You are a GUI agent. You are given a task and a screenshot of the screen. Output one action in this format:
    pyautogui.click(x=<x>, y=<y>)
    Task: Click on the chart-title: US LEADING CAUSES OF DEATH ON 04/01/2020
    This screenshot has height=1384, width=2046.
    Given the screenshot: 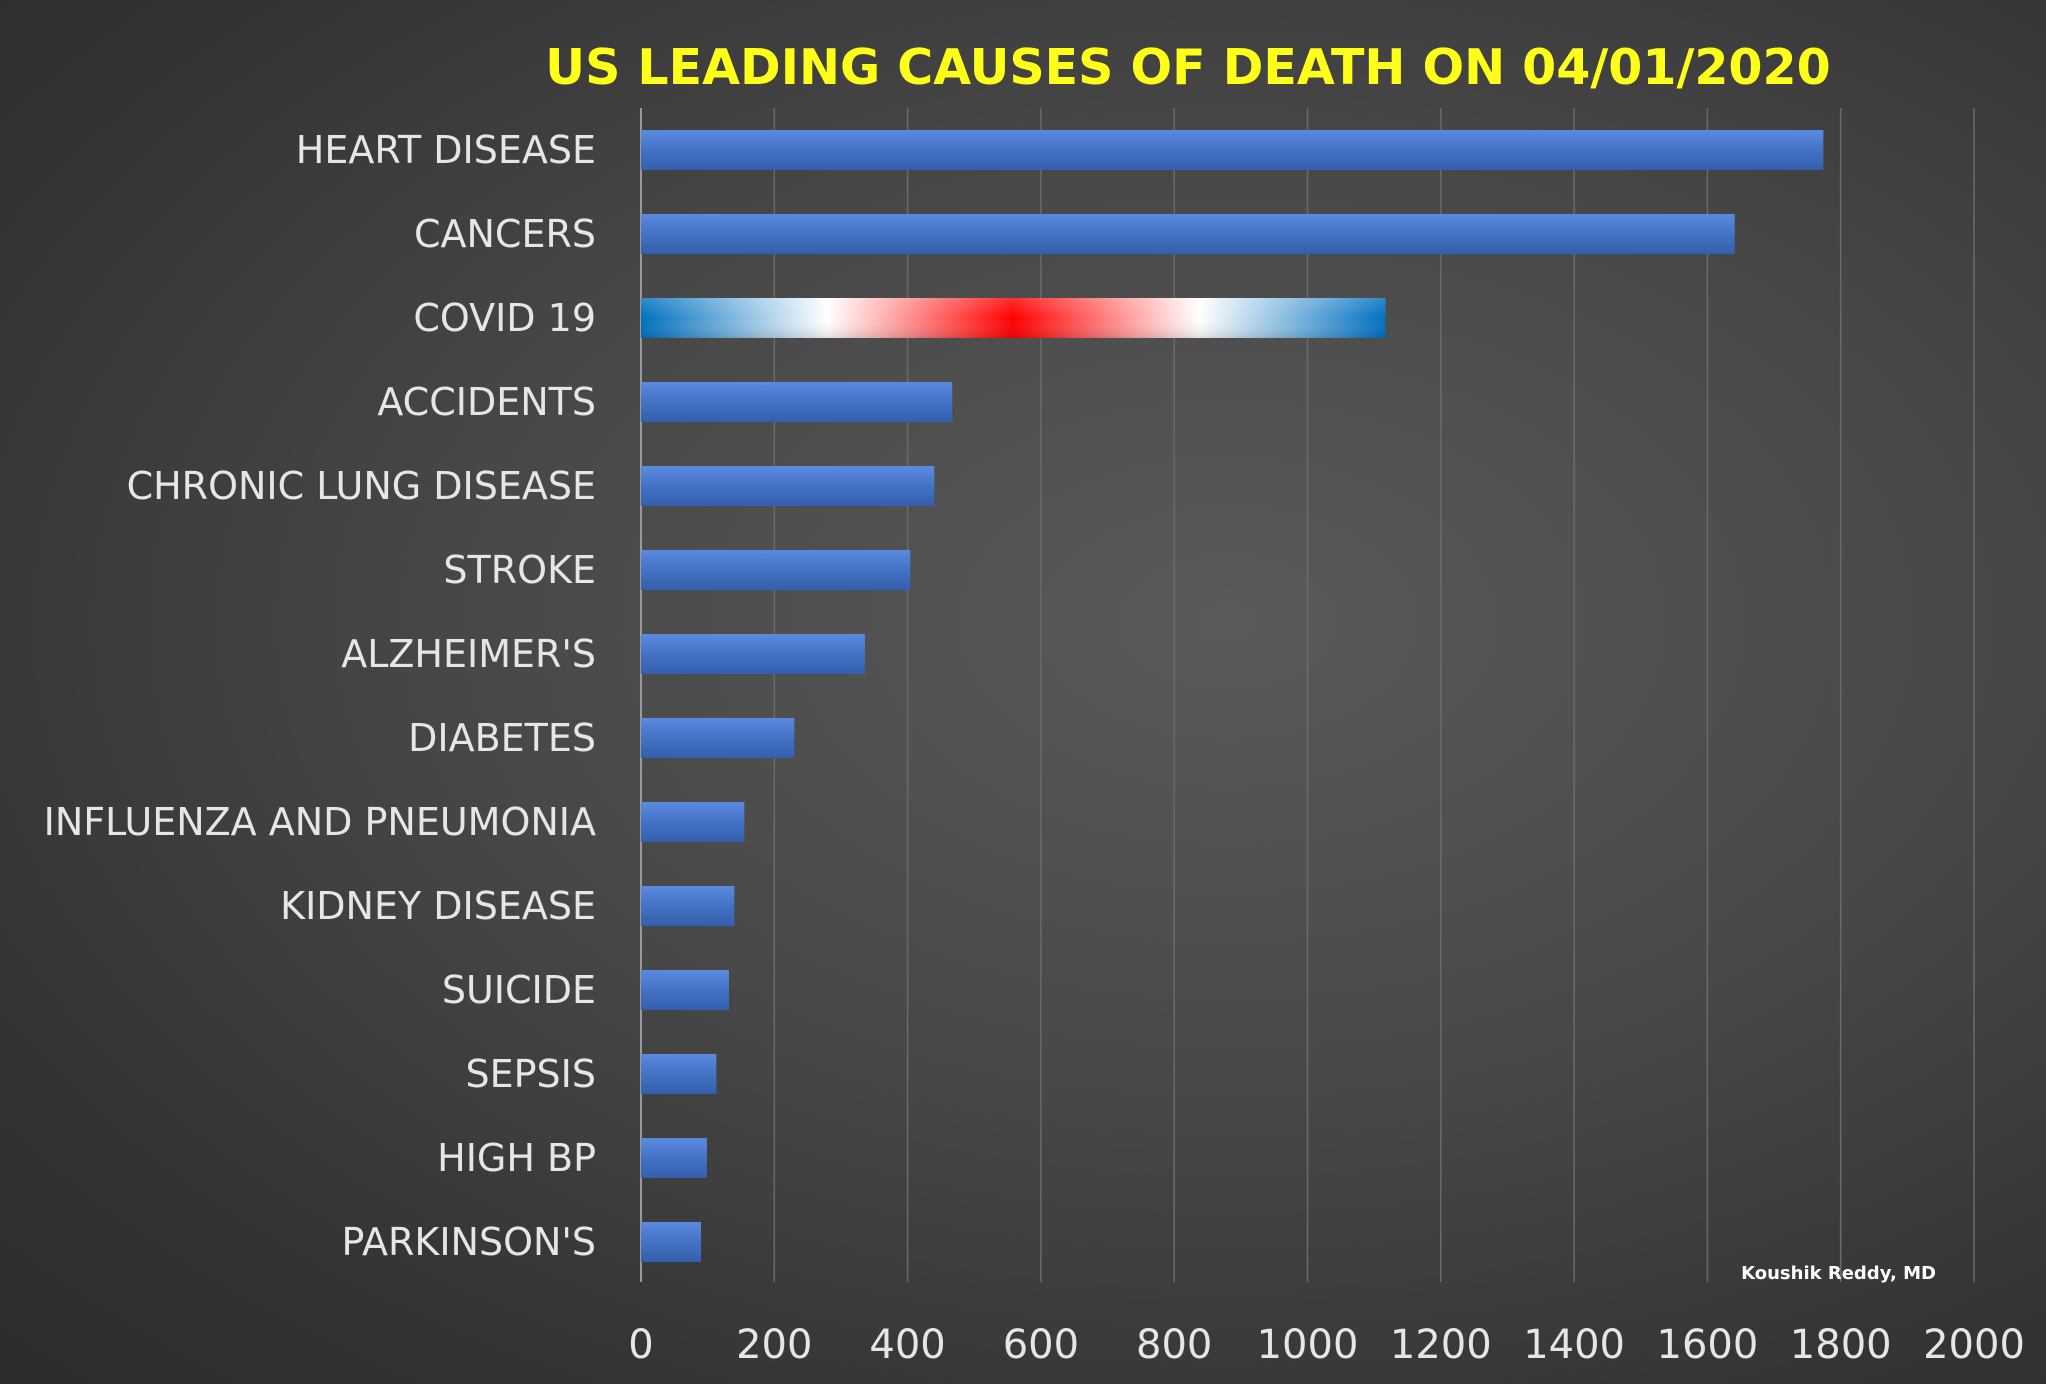 What is the action you would take?
    pyautogui.click(x=1187, y=67)
    